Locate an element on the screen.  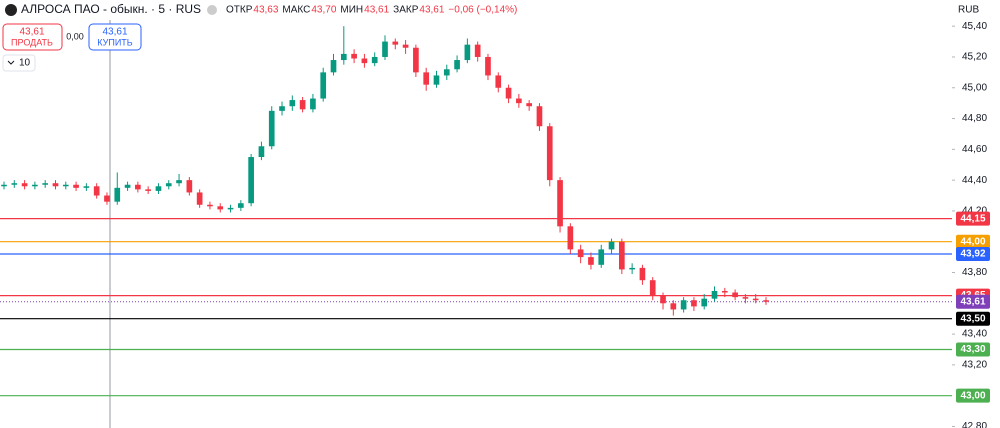
price-label: 43,92 is located at coordinates (972, 254).